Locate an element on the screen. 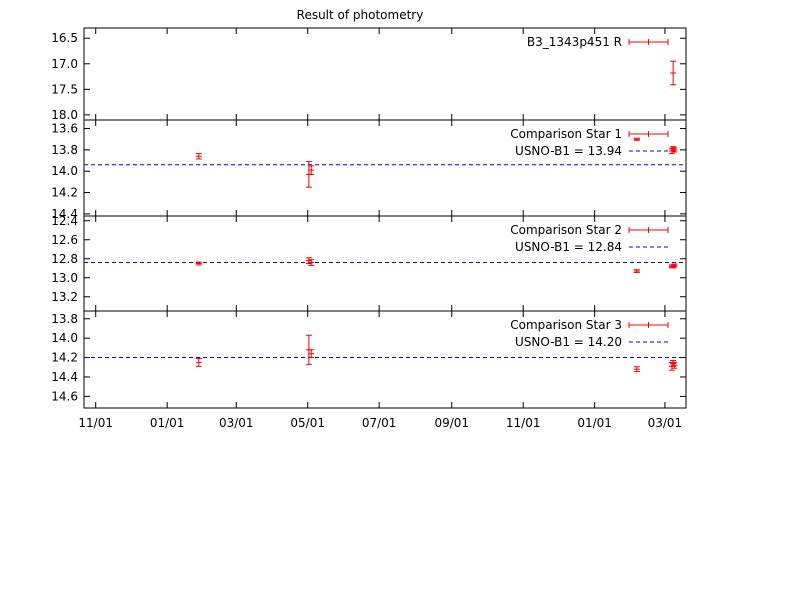 The width and height of the screenshot is (792, 612). panel-3-ytick-label: 13.2 is located at coordinates (64, 297).